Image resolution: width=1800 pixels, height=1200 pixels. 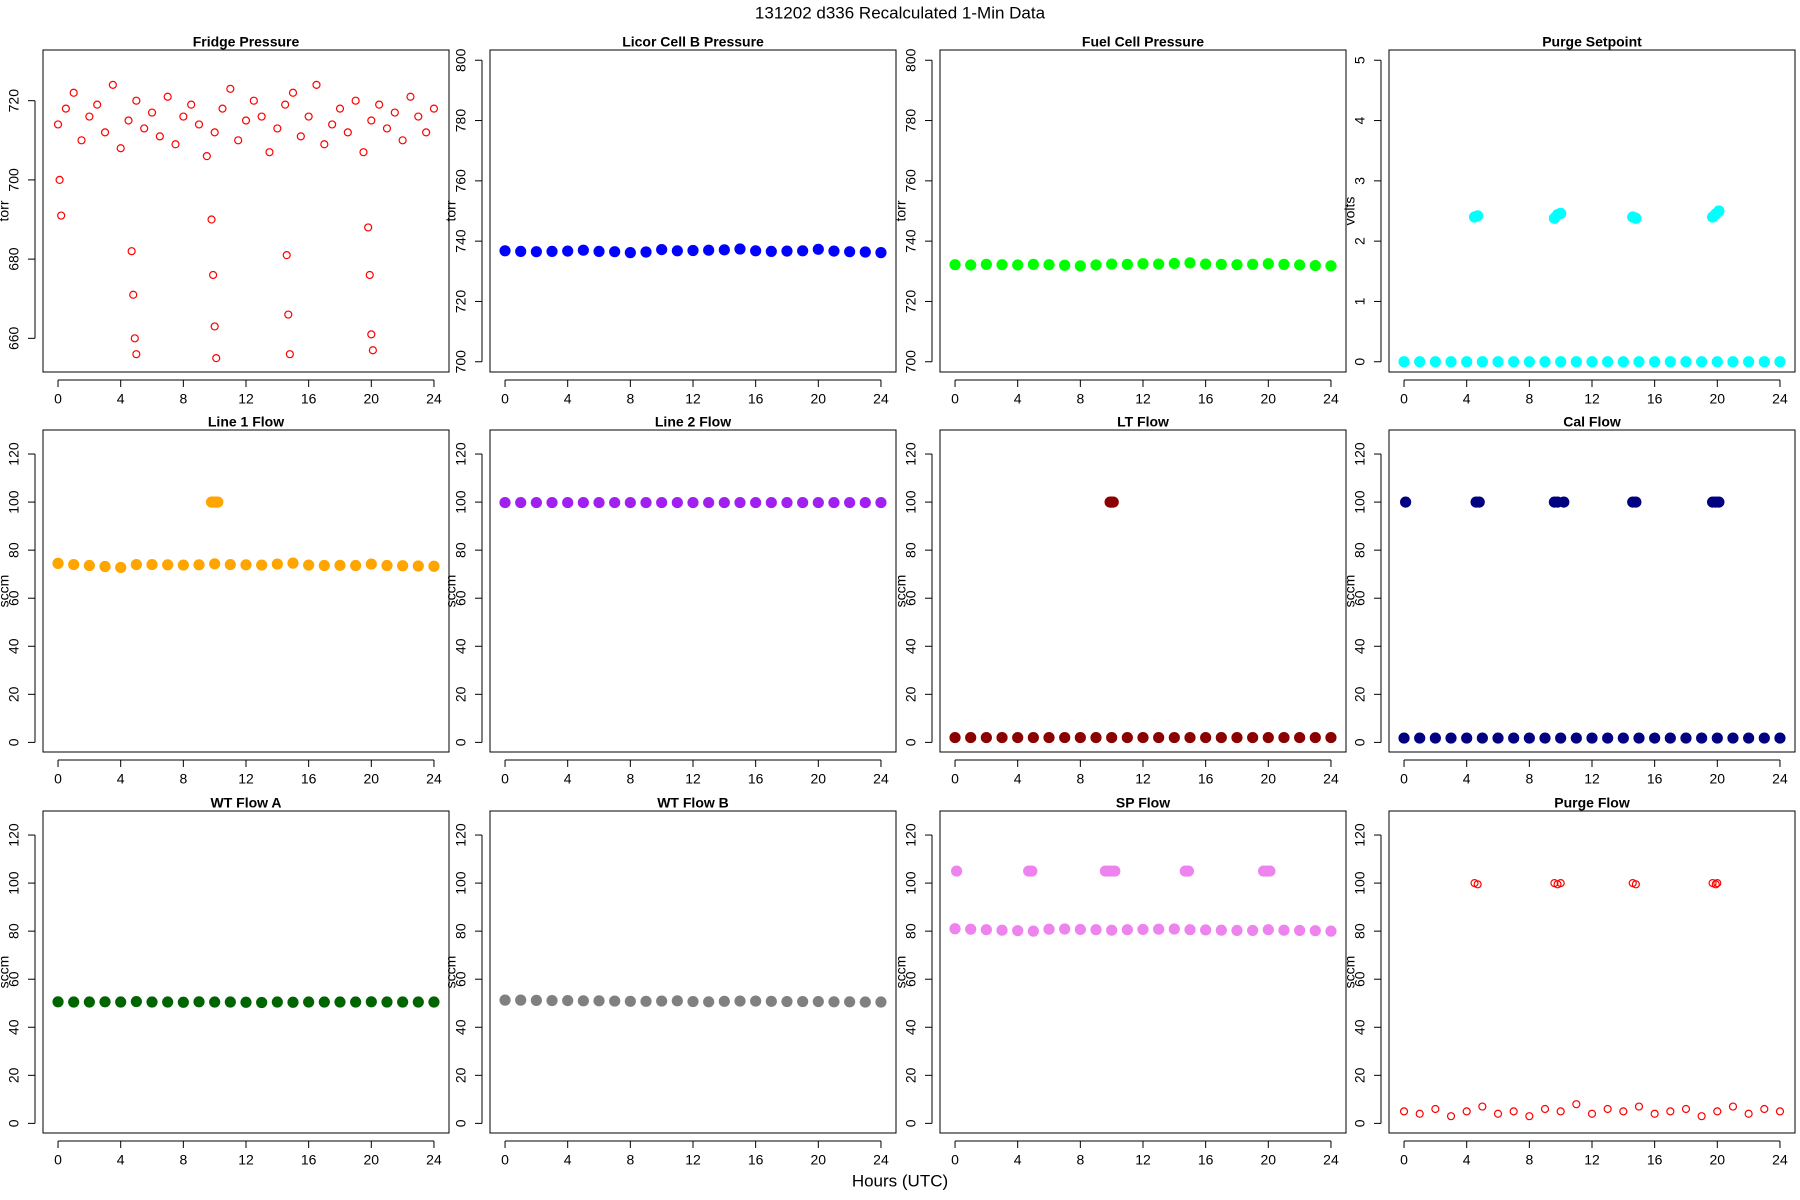 What do you see at coordinates (14, 101) in the screenshot?
I see `y-tick-label: 720` at bounding box center [14, 101].